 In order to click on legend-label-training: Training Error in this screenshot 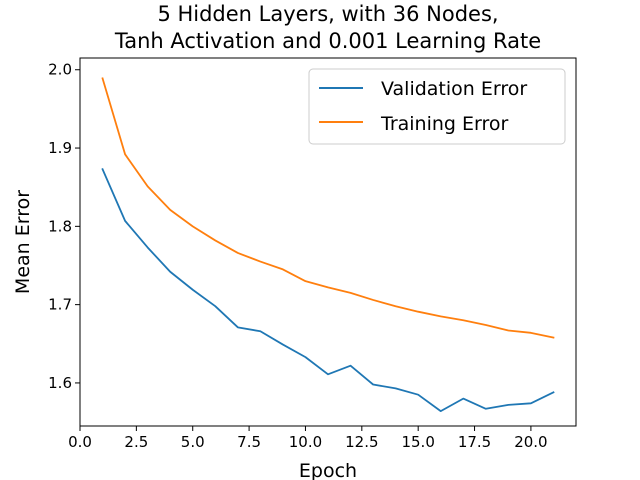, I will do `click(444, 124)`.